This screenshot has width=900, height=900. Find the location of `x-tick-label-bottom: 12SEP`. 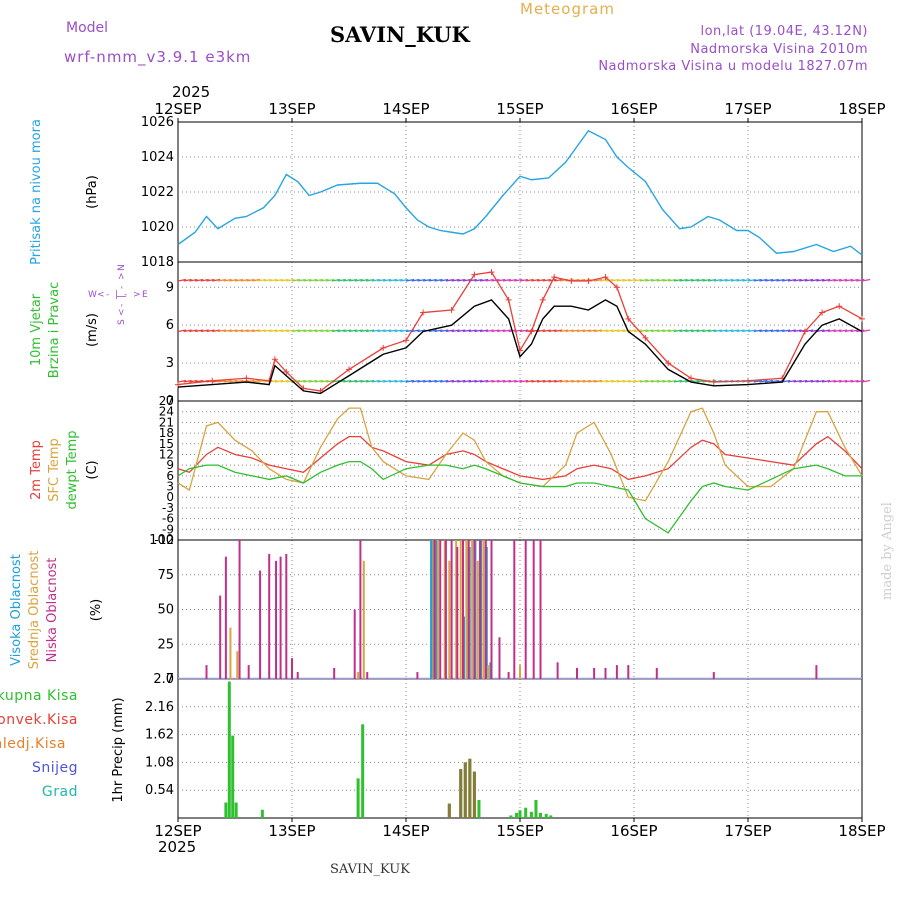

x-tick-label-bottom: 12SEP is located at coordinates (177, 831).